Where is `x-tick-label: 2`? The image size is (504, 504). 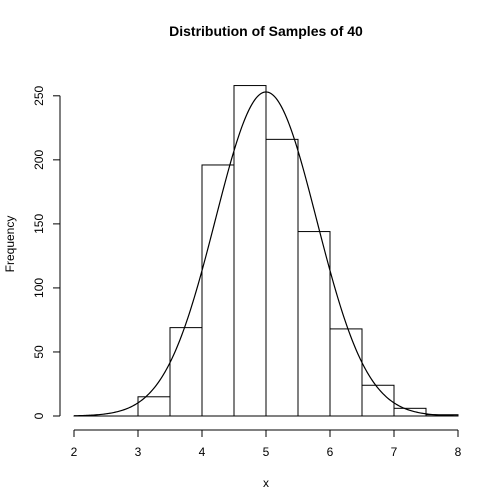 x-tick-label: 2 is located at coordinates (74, 452).